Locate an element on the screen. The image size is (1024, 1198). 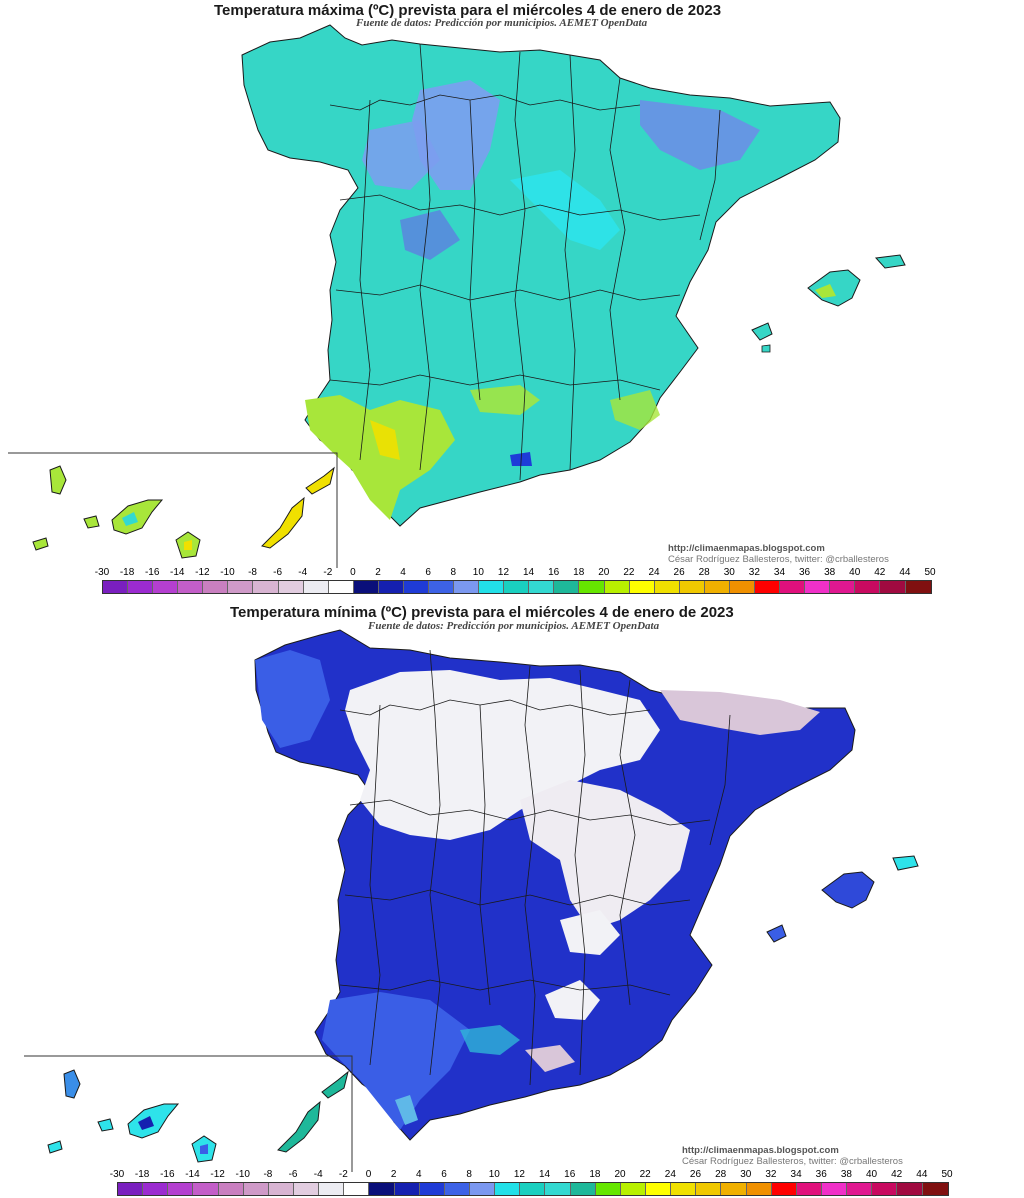
menorca-shape is located at coordinates (890, 261).